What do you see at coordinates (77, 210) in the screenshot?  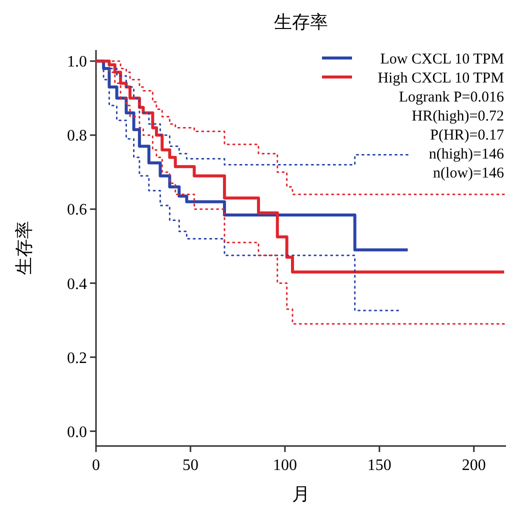 I see `y-tick-label: 0.6` at bounding box center [77, 210].